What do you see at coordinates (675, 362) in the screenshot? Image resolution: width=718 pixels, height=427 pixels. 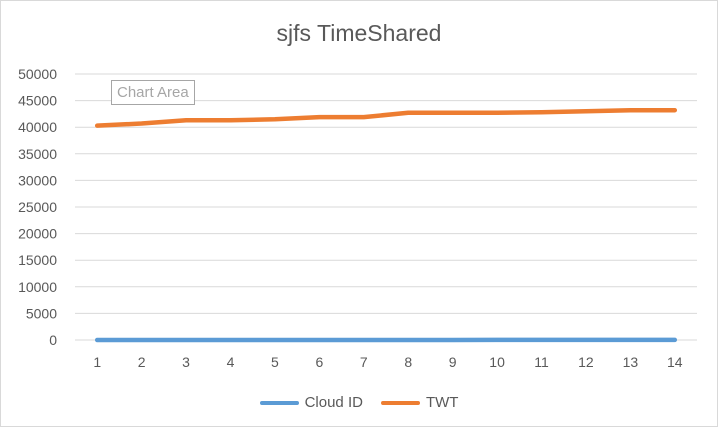 I see `x-tick-label: 14` at bounding box center [675, 362].